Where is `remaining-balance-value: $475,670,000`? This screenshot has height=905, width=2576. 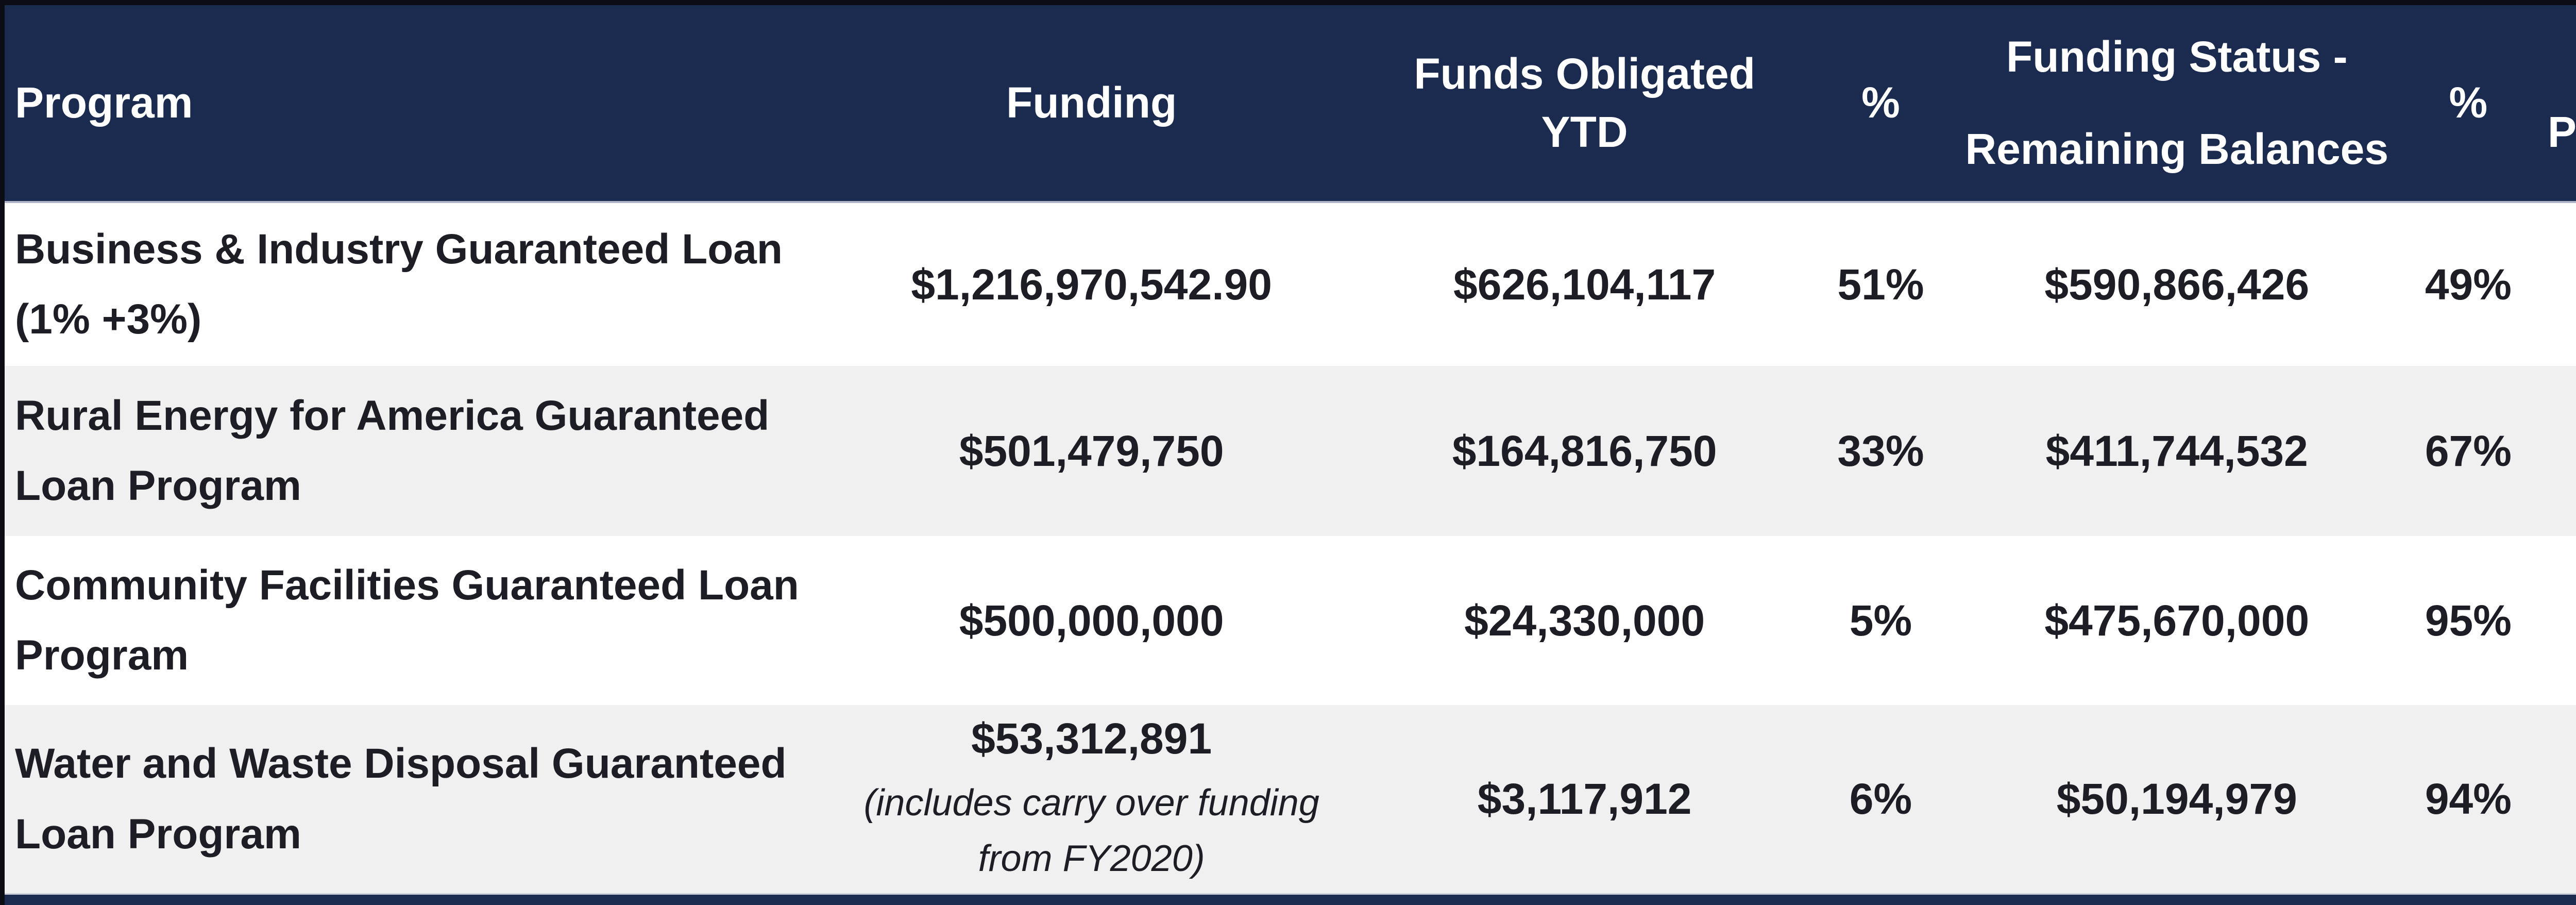 remaining-balance-value: $475,670,000 is located at coordinates (2177, 620).